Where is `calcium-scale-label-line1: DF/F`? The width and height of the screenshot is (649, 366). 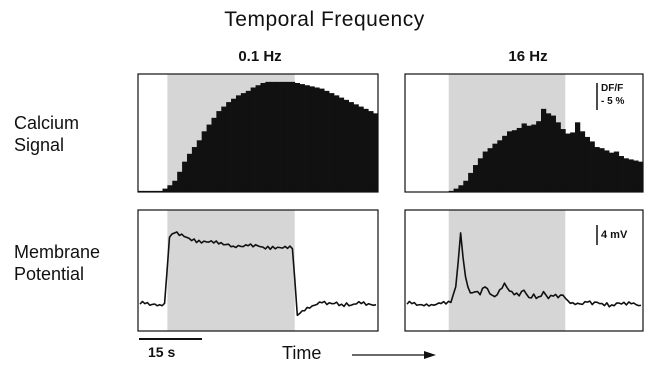
calcium-scale-label-line1: DF/F is located at coordinates (612, 88).